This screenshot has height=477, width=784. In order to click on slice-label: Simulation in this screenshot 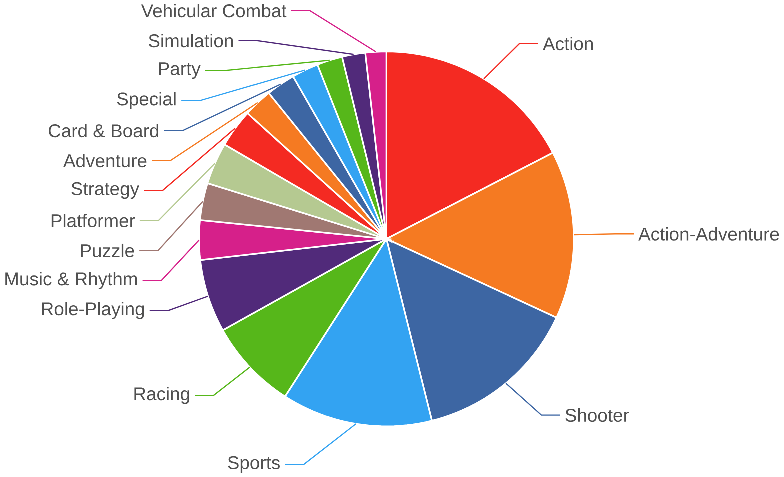, I will do `click(191, 41)`.